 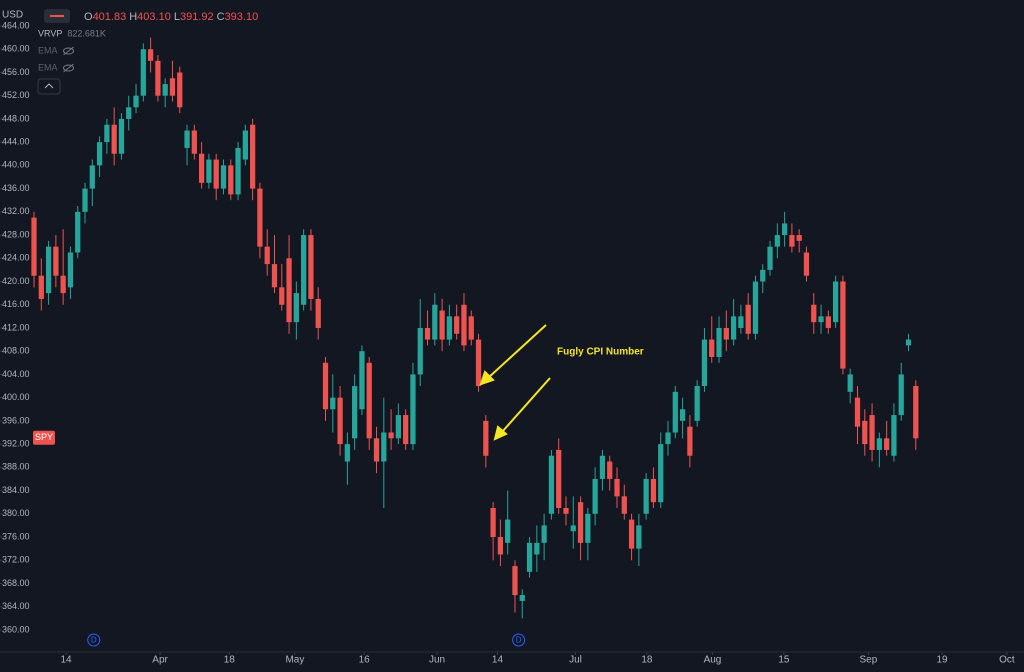 I want to click on y-tick-label: 444.00, so click(x=16, y=142).